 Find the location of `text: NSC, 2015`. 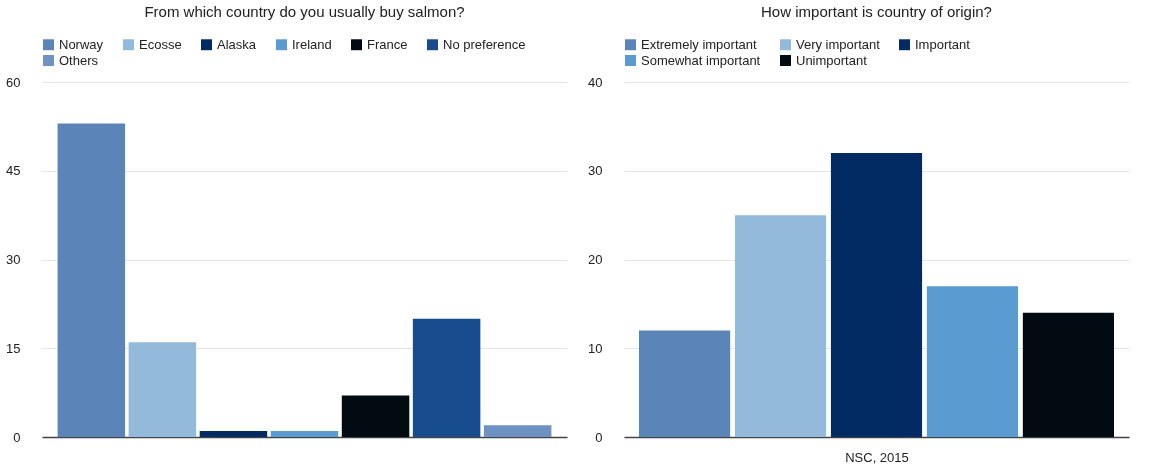

text: NSC, 2015 is located at coordinates (877, 457).